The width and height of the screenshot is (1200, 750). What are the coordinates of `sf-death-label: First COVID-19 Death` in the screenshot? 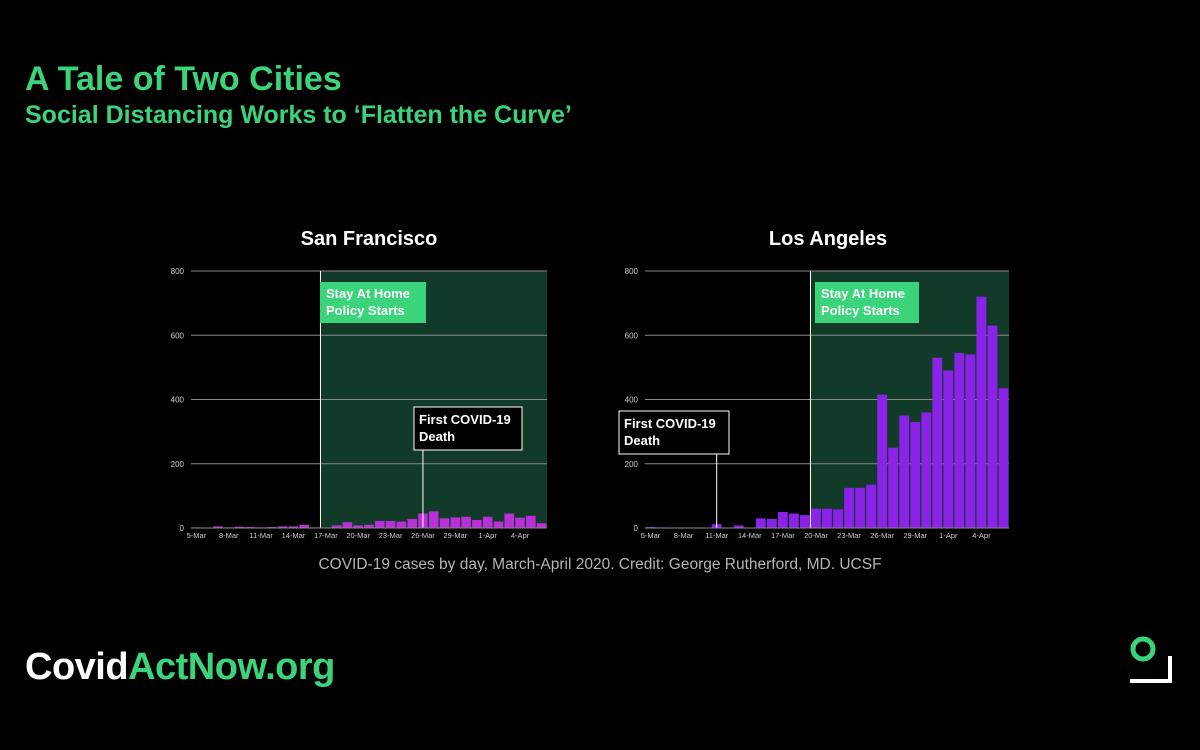 It's located at (468, 428).